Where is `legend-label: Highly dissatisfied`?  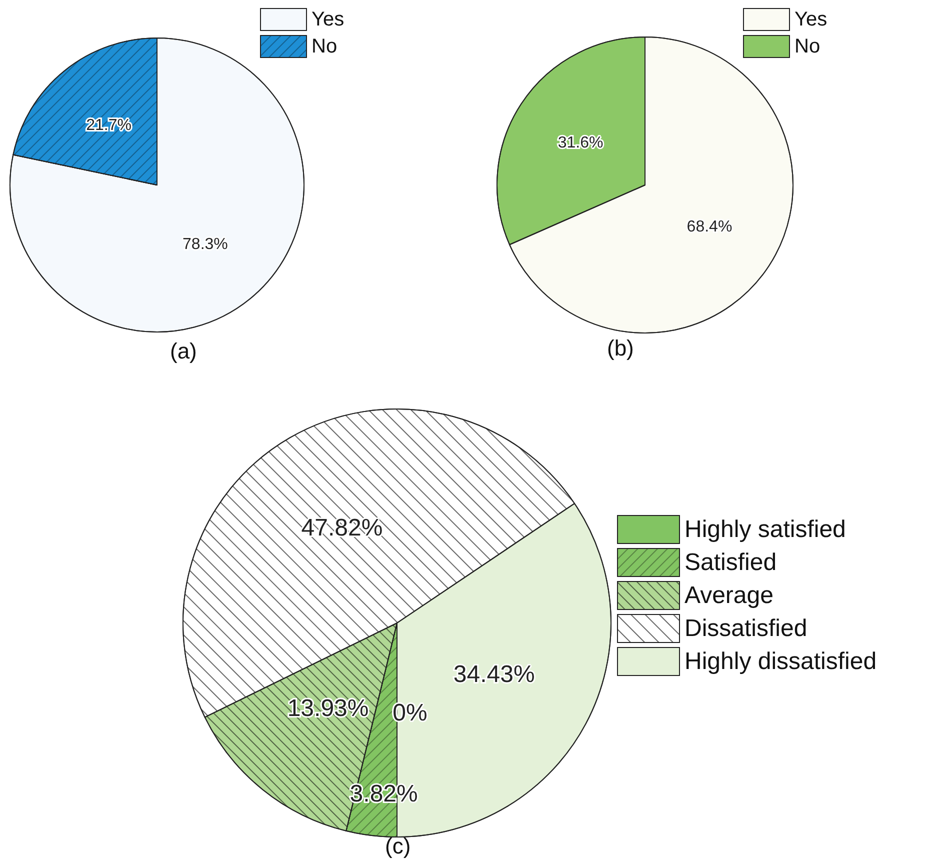
legend-label: Highly dissatisfied is located at coordinates (780, 661).